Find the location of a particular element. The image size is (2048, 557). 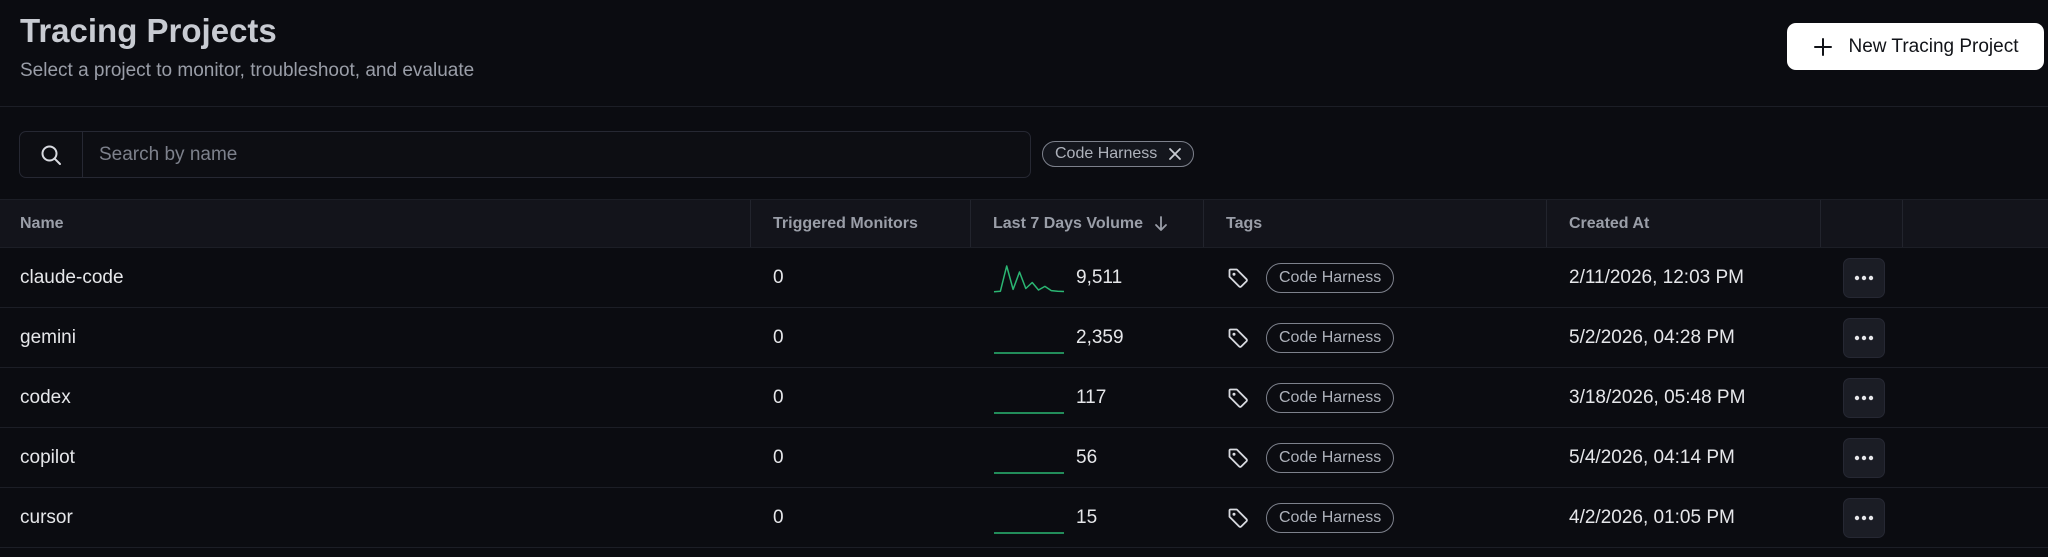

created-at-cell: 4/2/2026, 01:05 PM is located at coordinates (1684, 517).